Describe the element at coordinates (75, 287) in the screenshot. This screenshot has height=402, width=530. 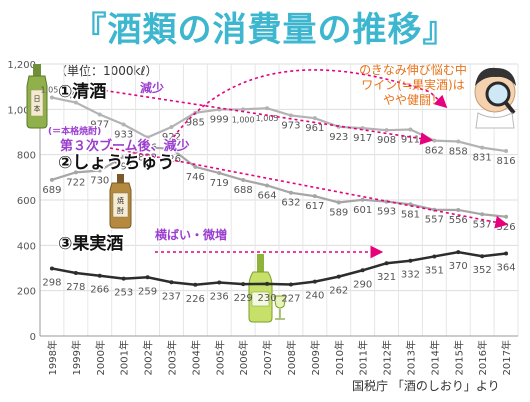
I see `data-label: 278` at that location.